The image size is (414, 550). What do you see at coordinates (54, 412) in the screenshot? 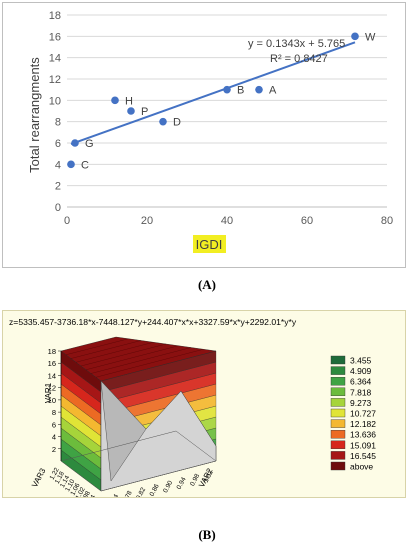
I see `z-tick-label: 8` at bounding box center [54, 412].